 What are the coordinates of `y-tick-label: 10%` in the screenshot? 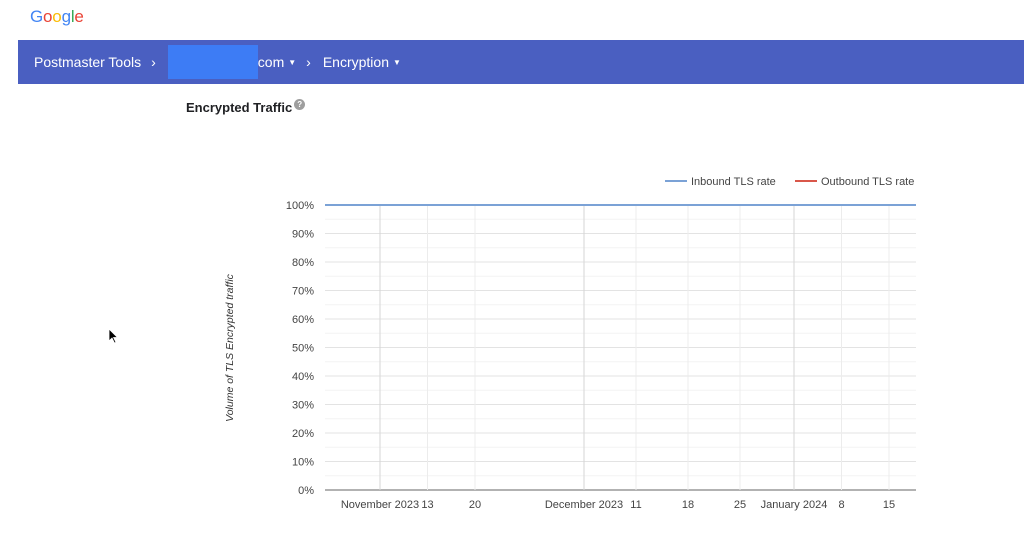 It's located at (303, 463).